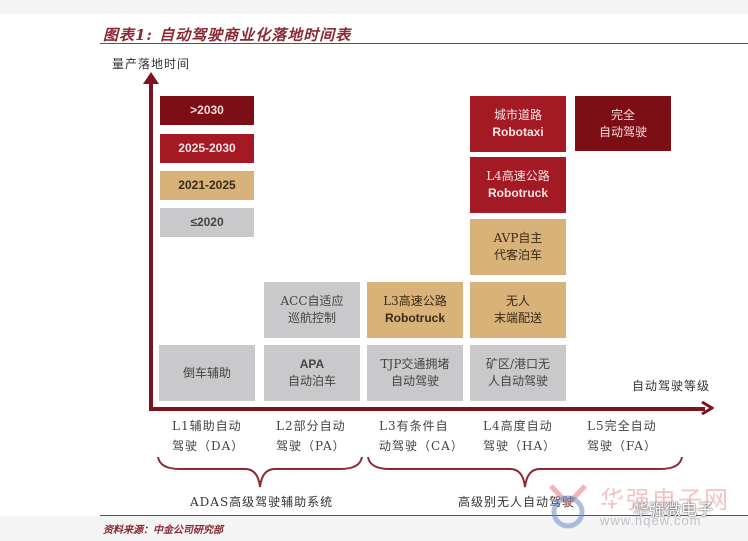 This screenshot has height=541, width=748. What do you see at coordinates (622, 446) in the screenshot?
I see `level-text: 驾驶（FA）` at bounding box center [622, 446].